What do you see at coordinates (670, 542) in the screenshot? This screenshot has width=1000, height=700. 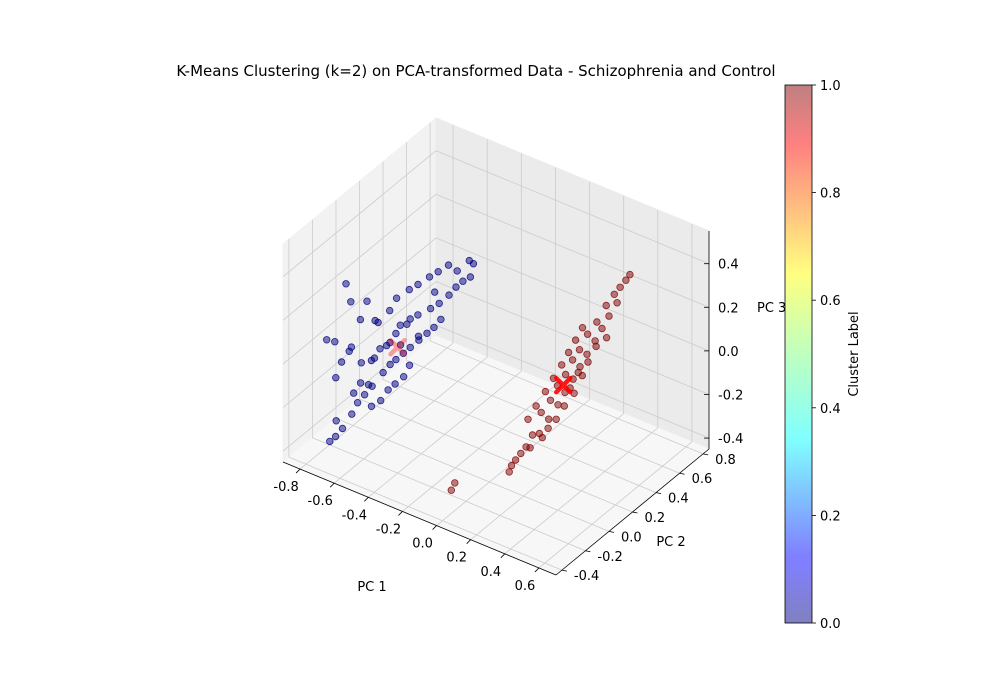 I see `y-axis-label: PC 2` at bounding box center [670, 542].